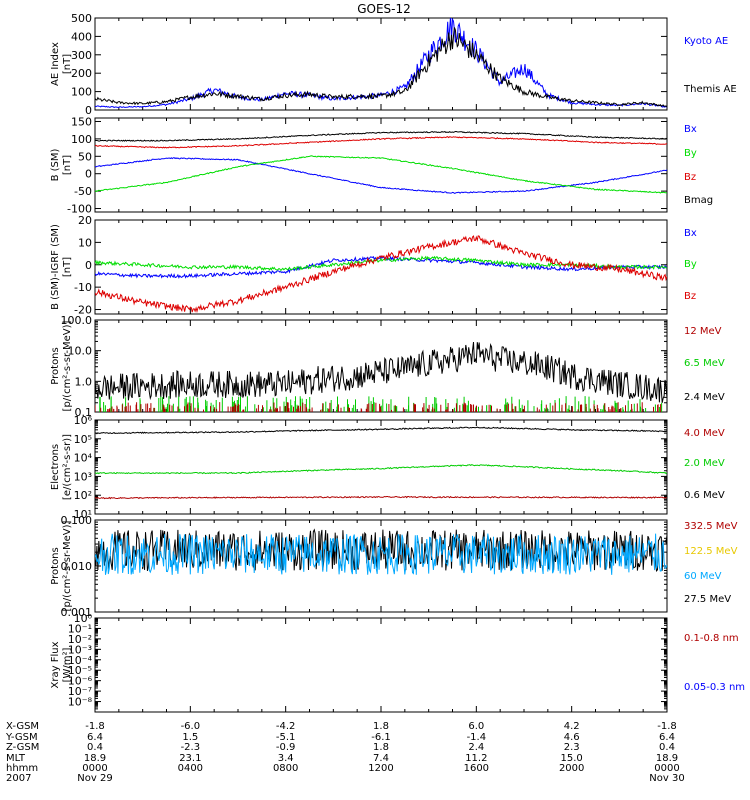  What do you see at coordinates (191, 726) in the screenshot?
I see `ephemeris-value: -6.0` at bounding box center [191, 726].